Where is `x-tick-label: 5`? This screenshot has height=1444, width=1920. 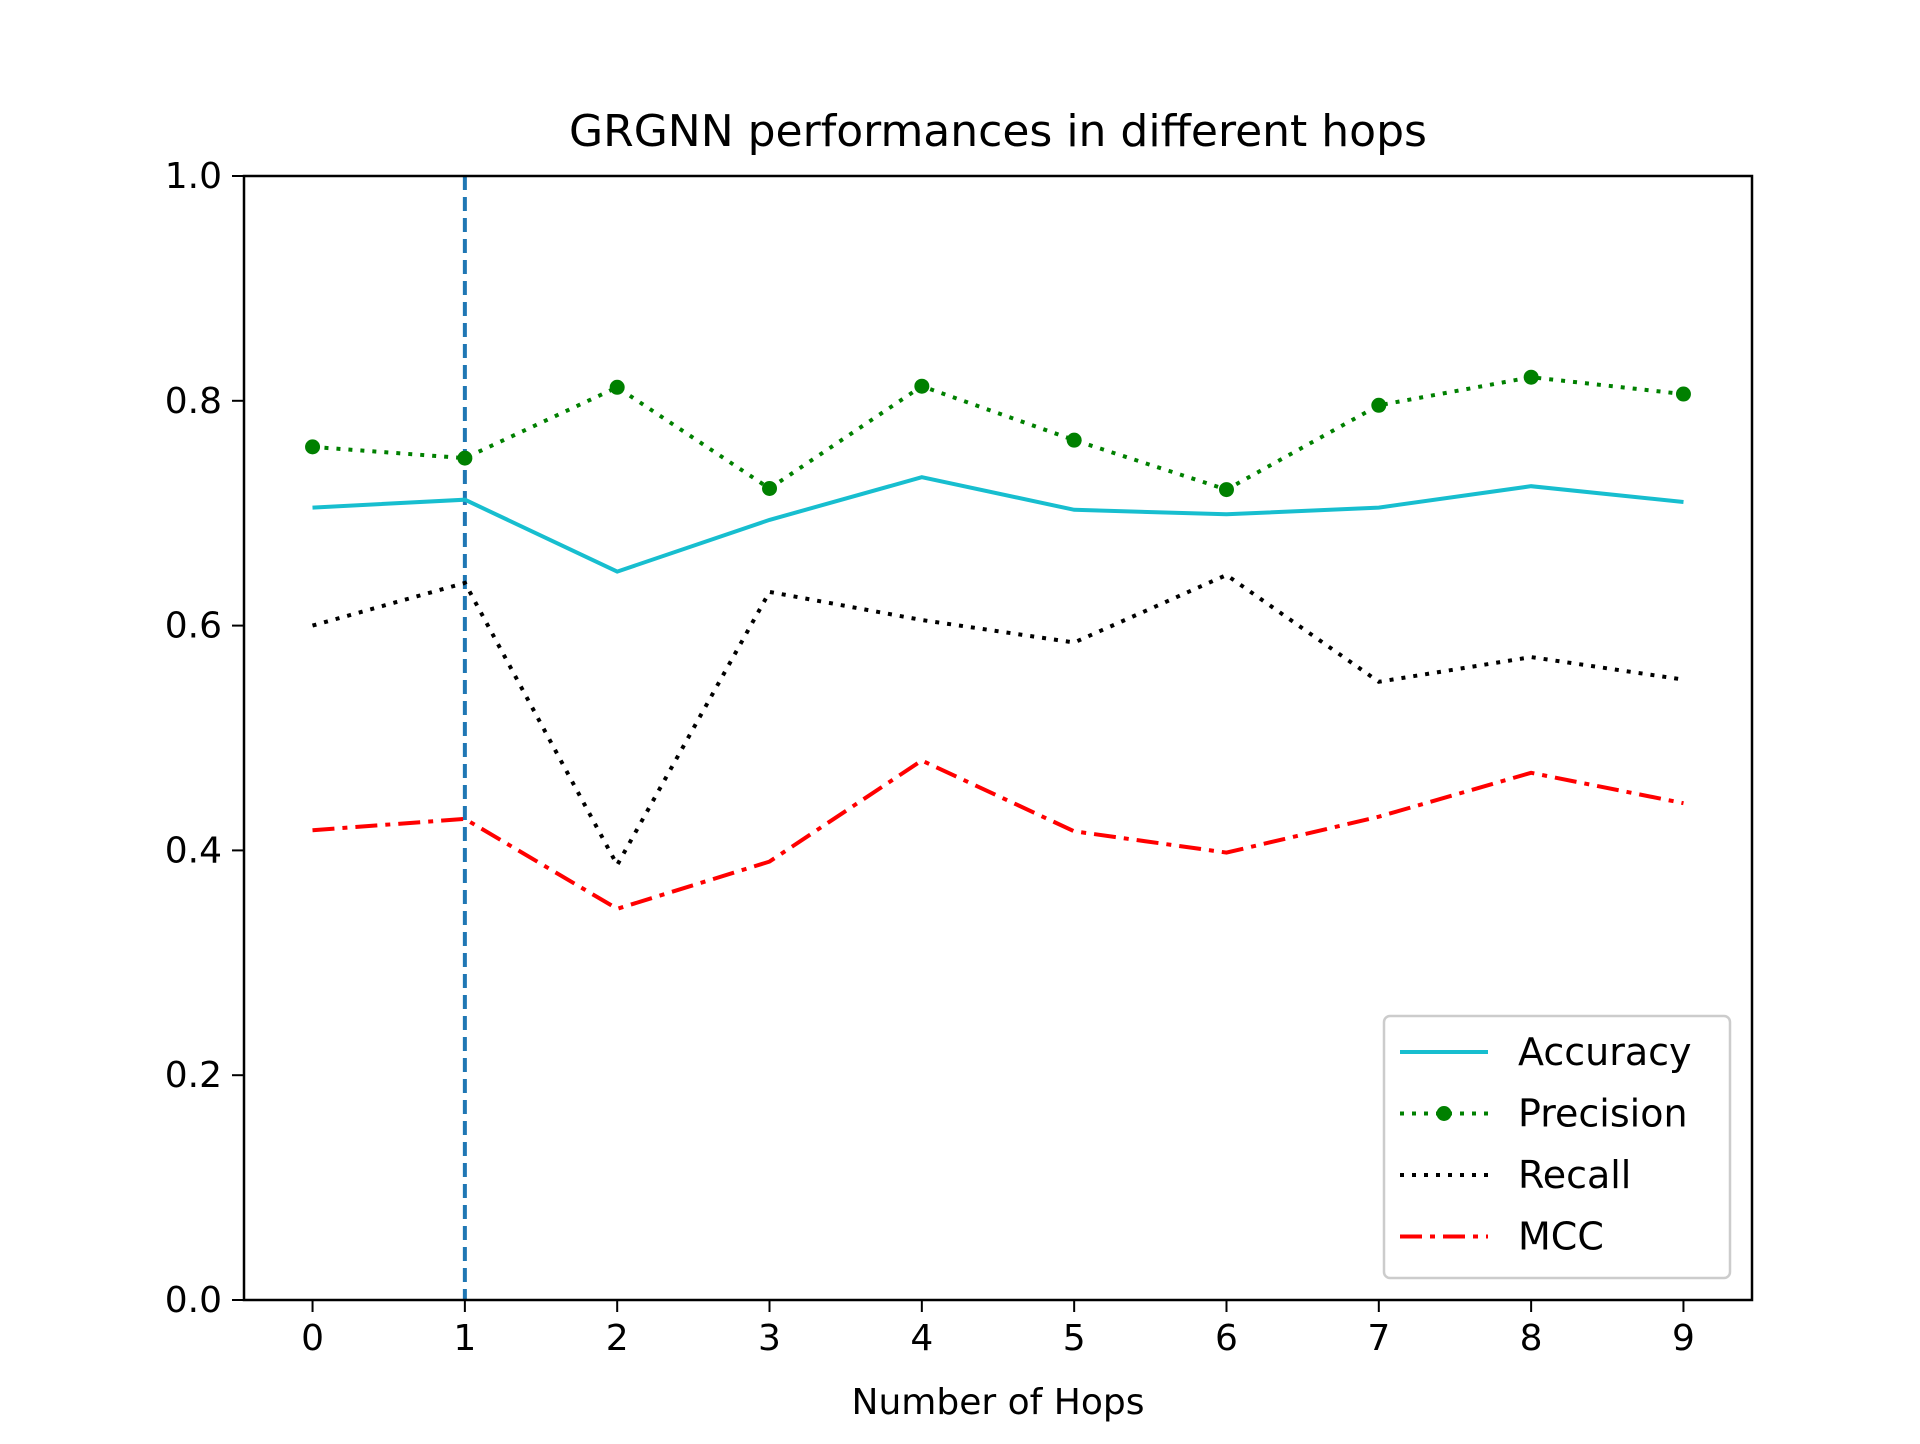
x-tick-label: 5 is located at coordinates (1074, 1338).